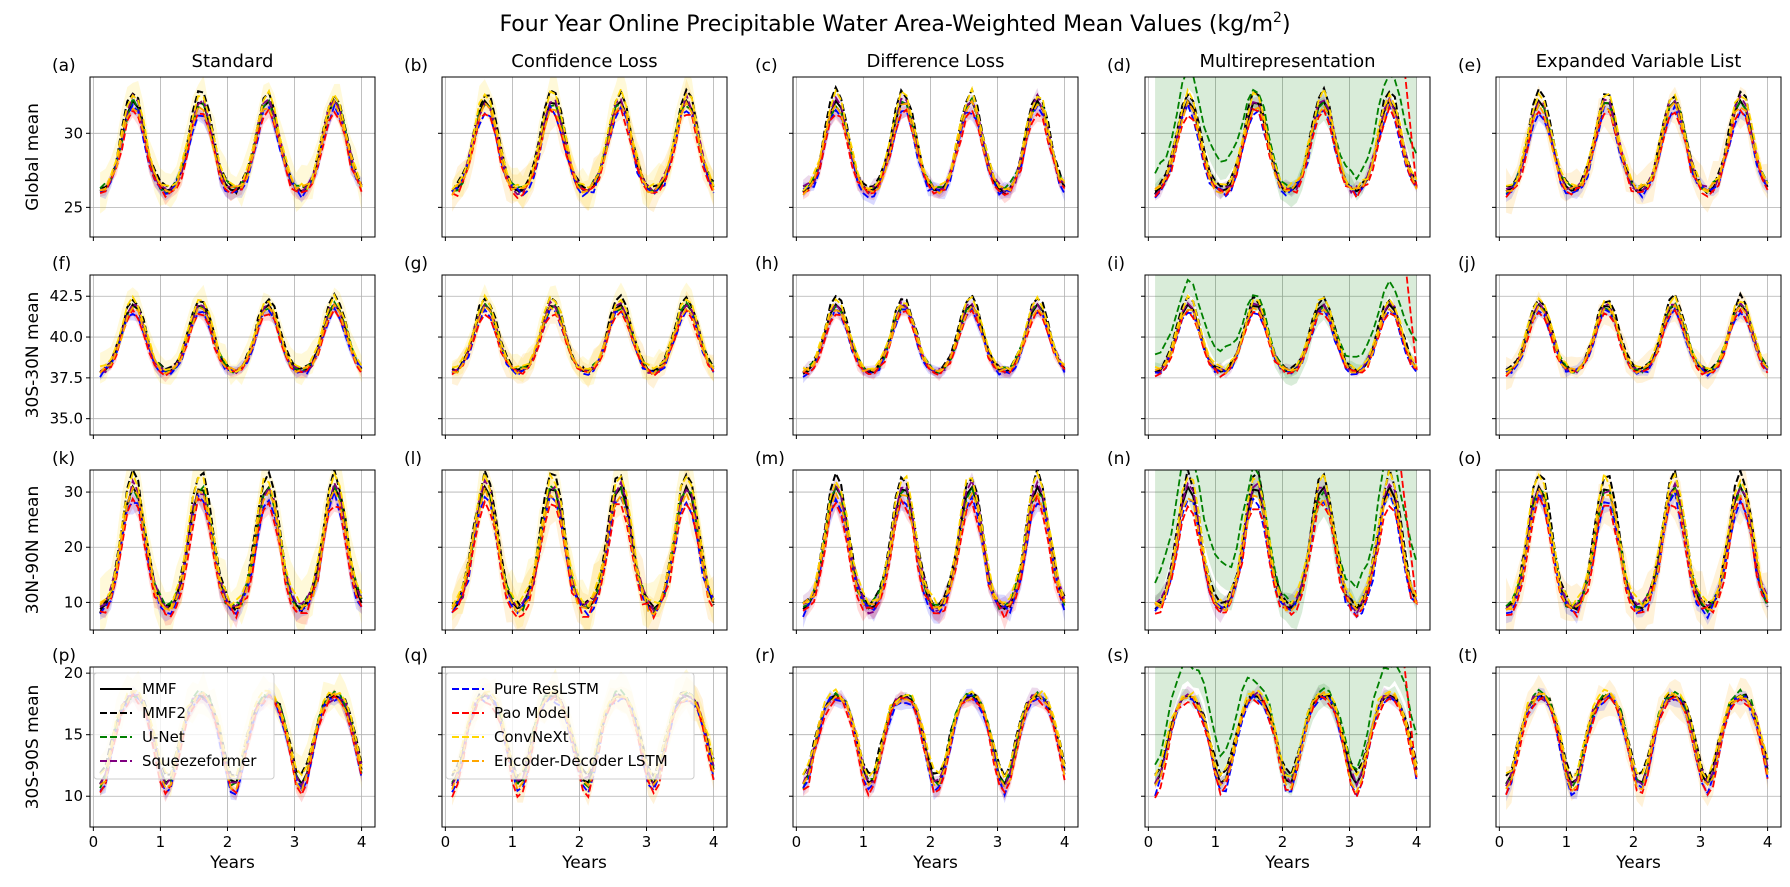  What do you see at coordinates (1467, 264) in the screenshot?
I see `panel-label: (j)` at bounding box center [1467, 264].